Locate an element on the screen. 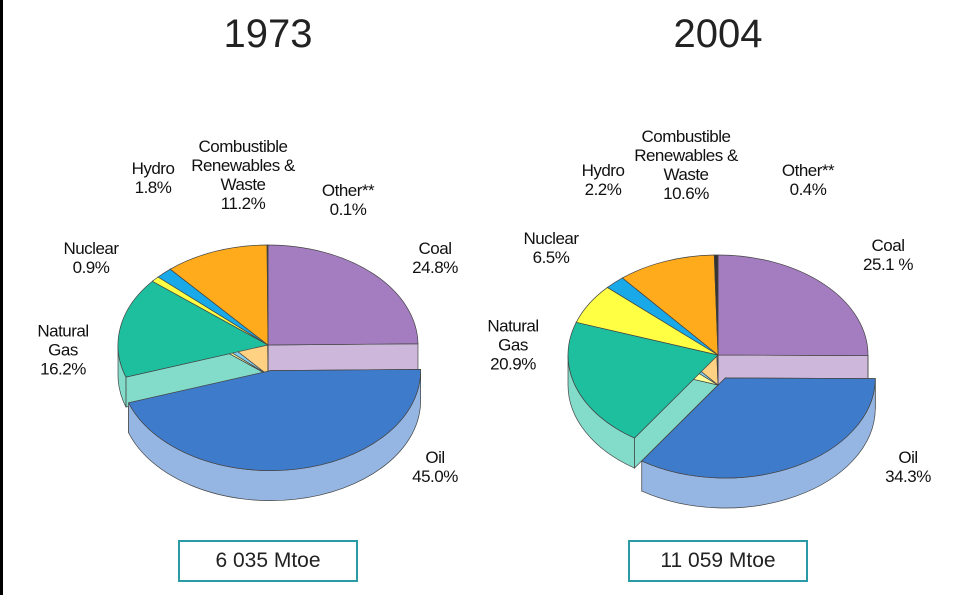 The width and height of the screenshot is (963, 595). slice-value: 20.9% is located at coordinates (513, 364).